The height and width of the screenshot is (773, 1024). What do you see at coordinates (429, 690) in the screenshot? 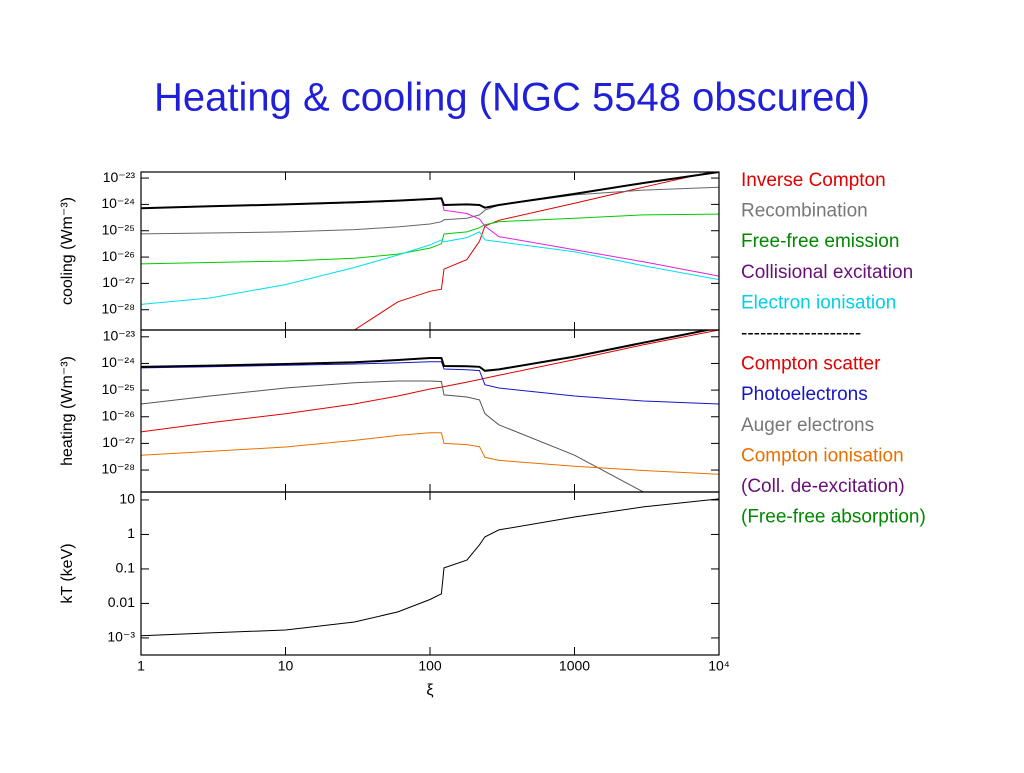
I see `x-axis-label: ξ` at bounding box center [429, 690].